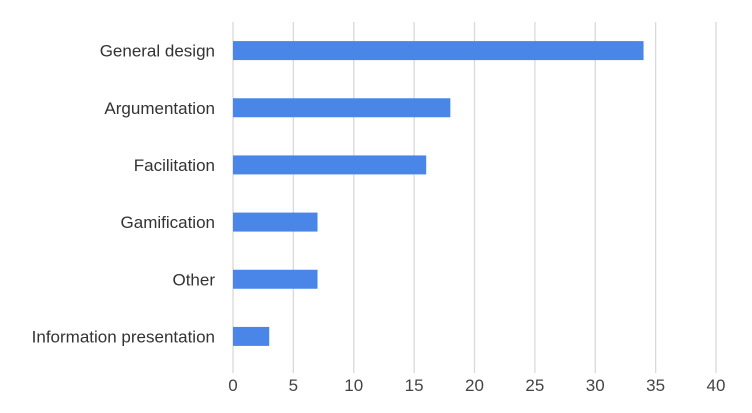 This screenshot has width=752, height=413. Describe the element at coordinates (159, 108) in the screenshot. I see `category-label: Argumentation` at that location.